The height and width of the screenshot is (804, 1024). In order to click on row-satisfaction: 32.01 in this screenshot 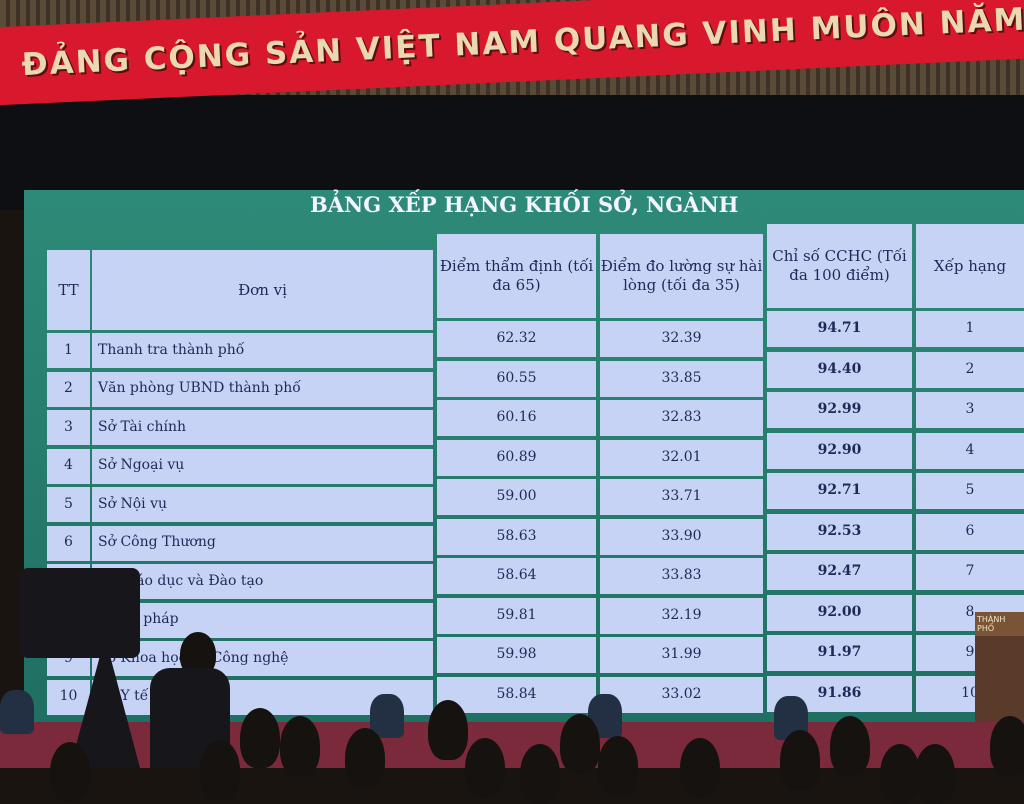, I will do `click(681, 457)`.